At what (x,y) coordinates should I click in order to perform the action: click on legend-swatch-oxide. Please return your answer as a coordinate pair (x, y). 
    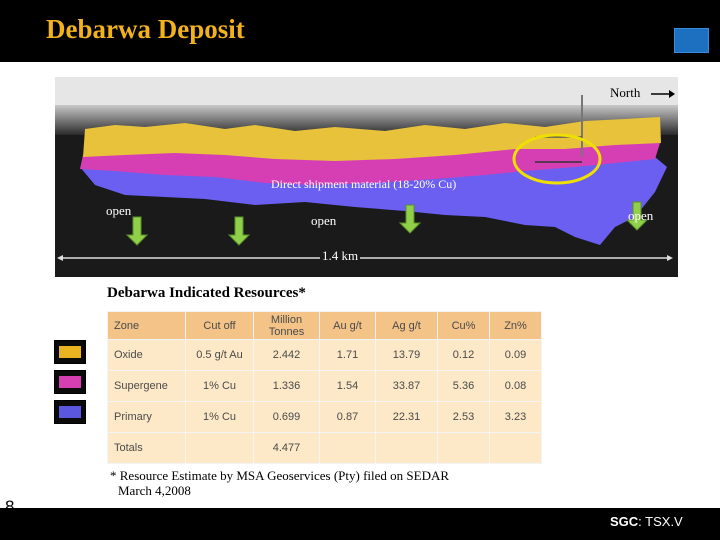
    Looking at the image, I should click on (70, 352).